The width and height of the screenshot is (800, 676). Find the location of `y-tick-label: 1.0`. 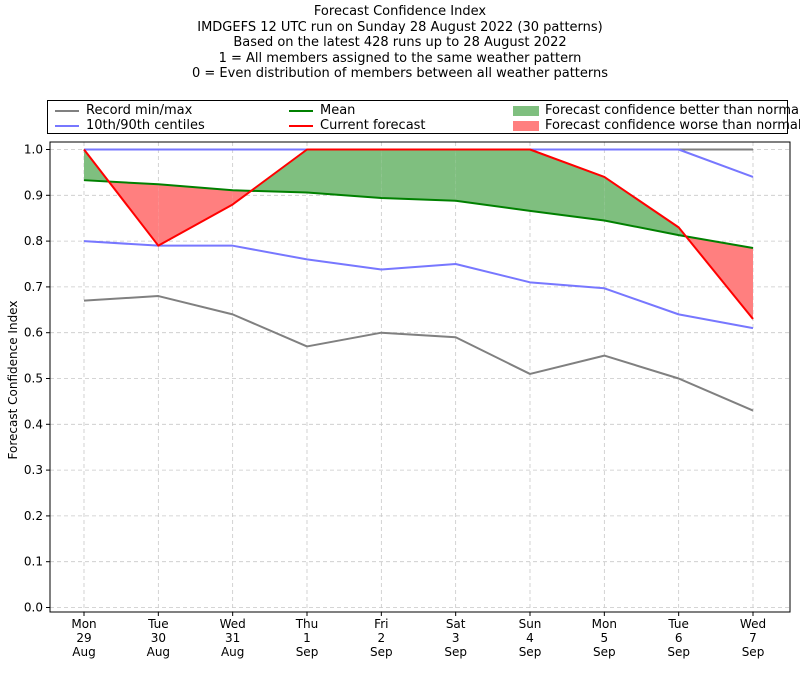

y-tick-label: 1.0 is located at coordinates (33, 150).